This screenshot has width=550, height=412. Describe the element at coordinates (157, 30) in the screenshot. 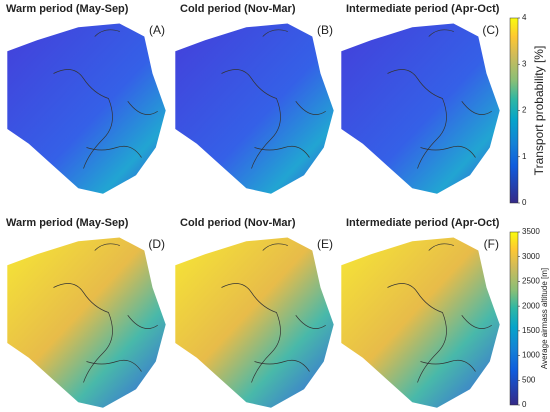

I see `panel-label: (A)` at that location.